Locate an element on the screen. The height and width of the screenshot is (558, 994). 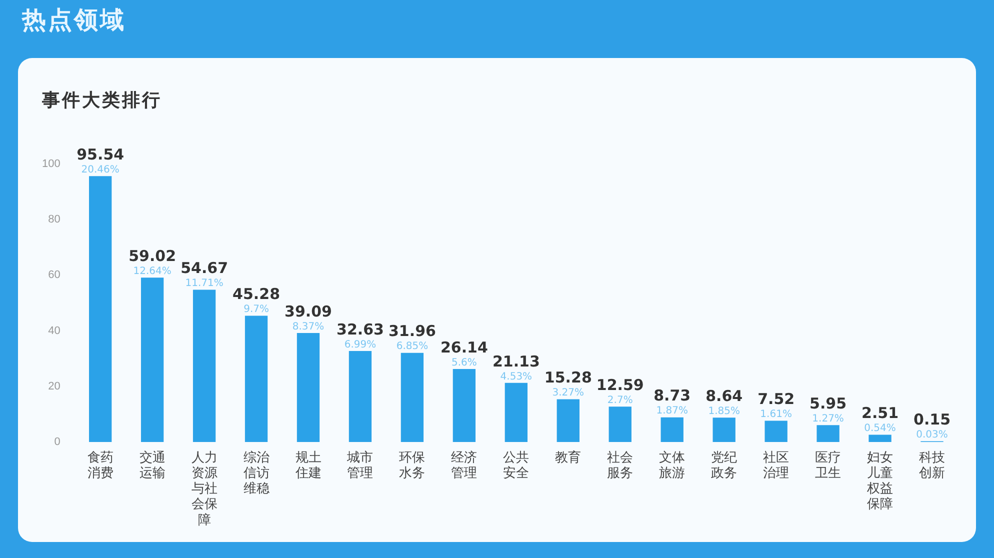
data-label: 7.52 is located at coordinates (776, 399).